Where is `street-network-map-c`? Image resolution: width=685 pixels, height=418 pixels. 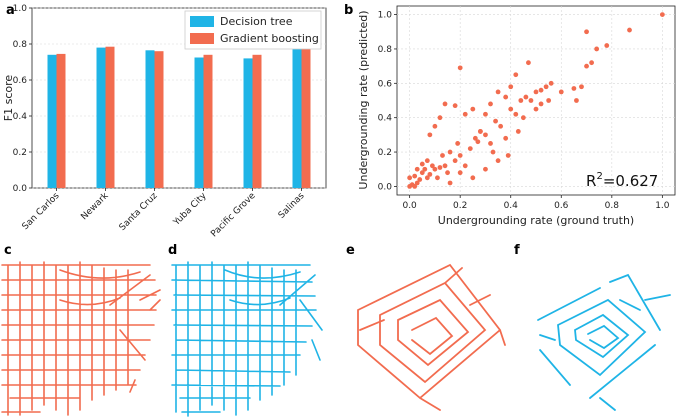
street-network-map-c is located at coordinates (81, 338).